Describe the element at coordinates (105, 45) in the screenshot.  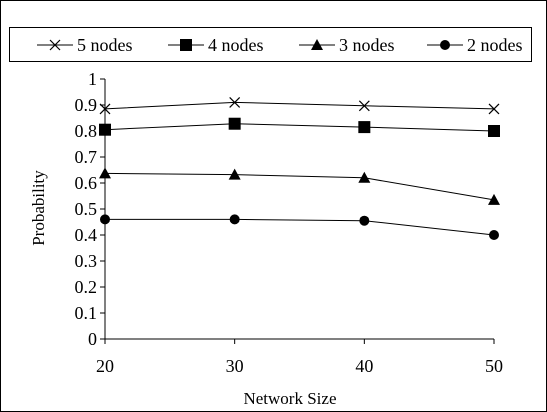
I see `legend-label: 5 nodes` at that location.